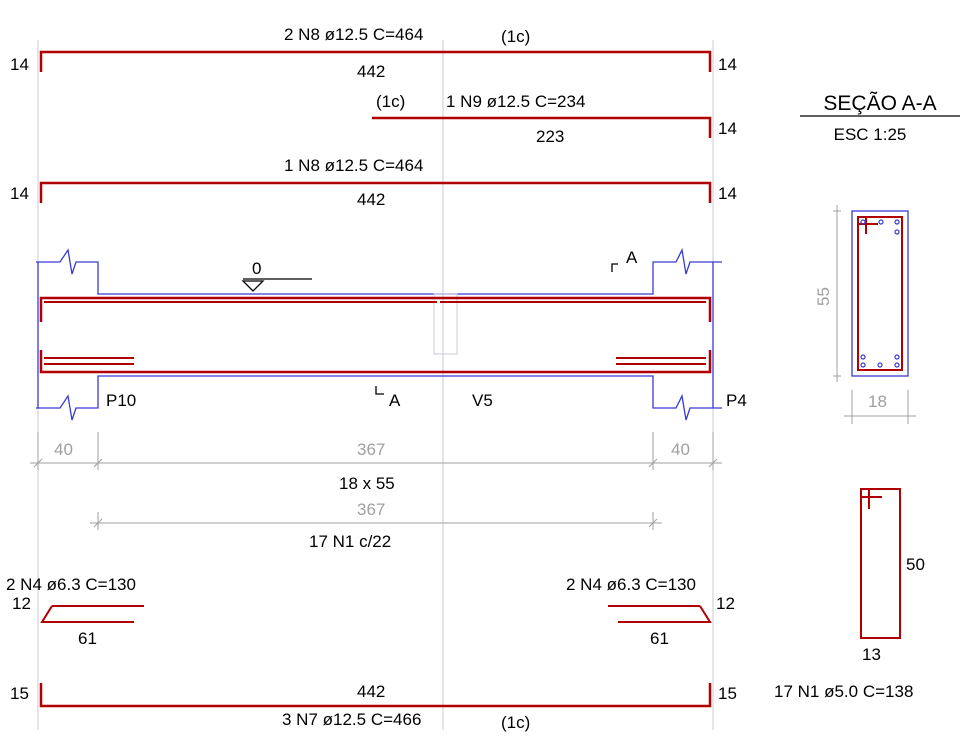 This screenshot has width=967, height=736. What do you see at coordinates (390, 101) in the screenshot?
I see `top-bar-2-layer: (1c)` at bounding box center [390, 101].